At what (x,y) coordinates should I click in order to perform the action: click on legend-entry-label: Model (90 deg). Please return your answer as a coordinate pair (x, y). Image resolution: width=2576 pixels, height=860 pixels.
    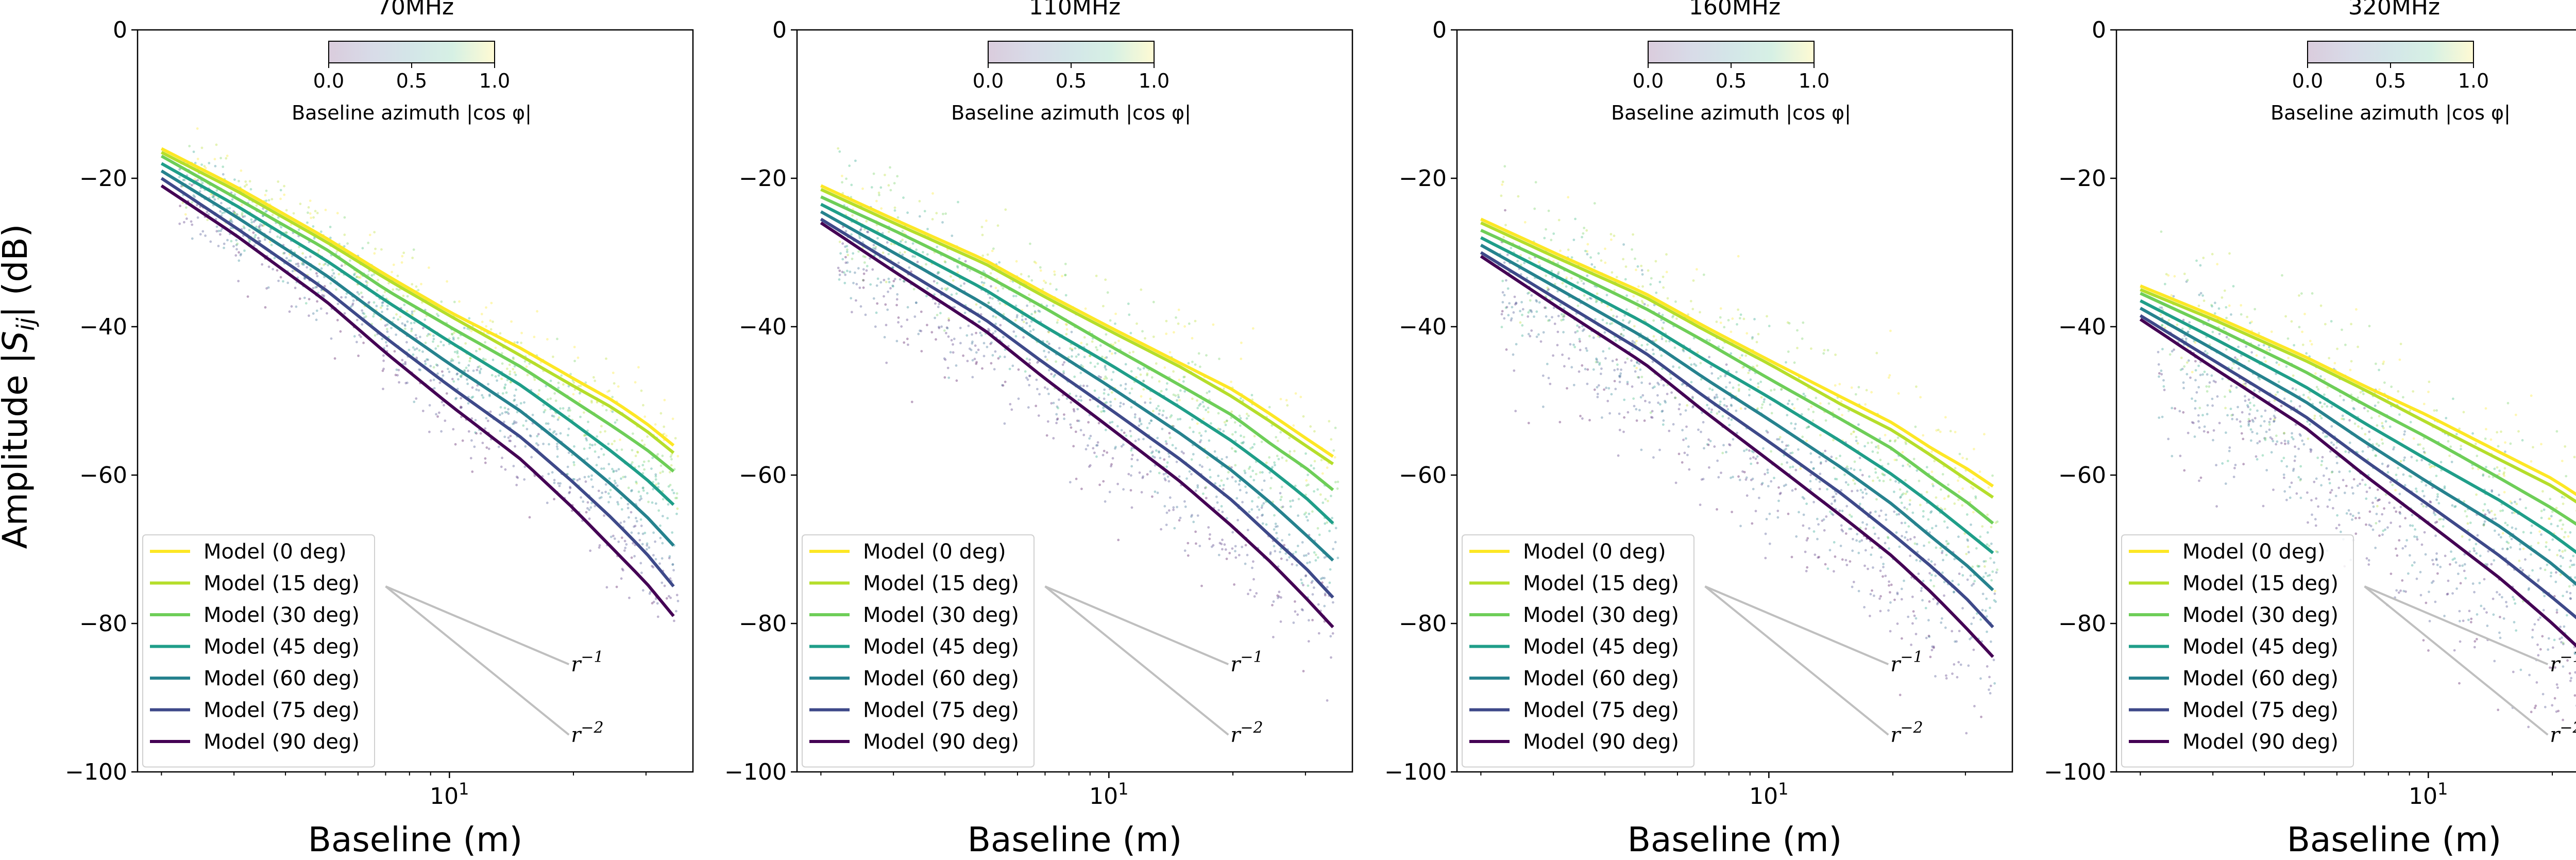
    Looking at the image, I should click on (941, 742).